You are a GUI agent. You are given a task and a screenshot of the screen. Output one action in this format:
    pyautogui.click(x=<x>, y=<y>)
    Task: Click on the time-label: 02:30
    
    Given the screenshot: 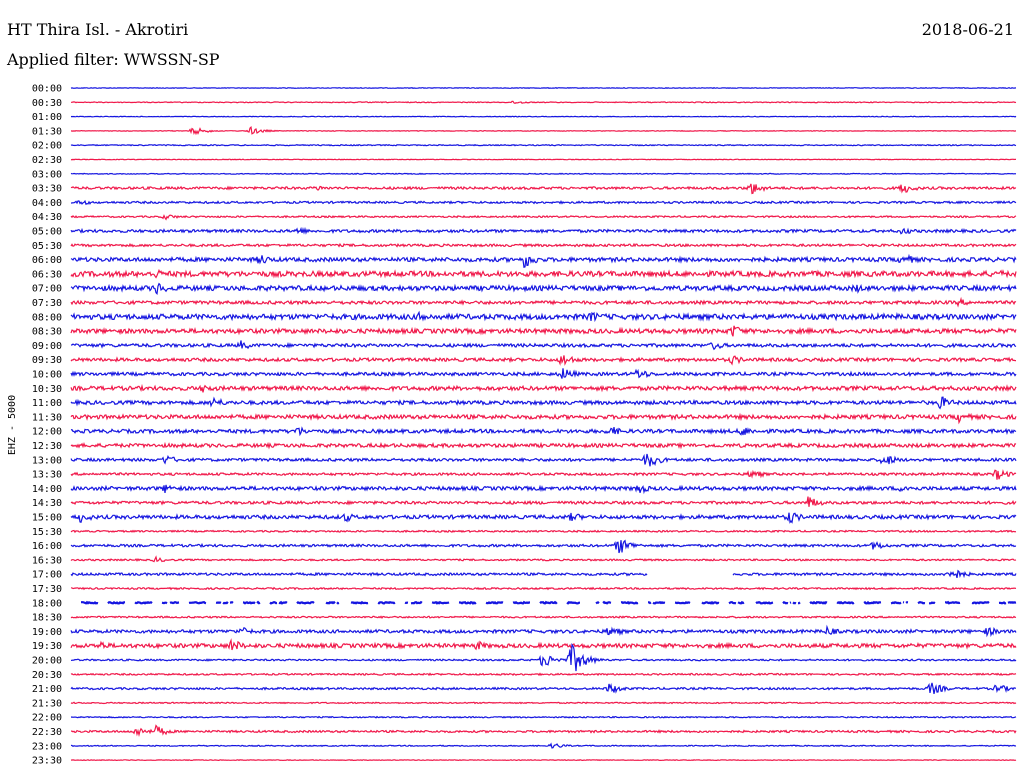 What is the action you would take?
    pyautogui.click(x=47, y=160)
    